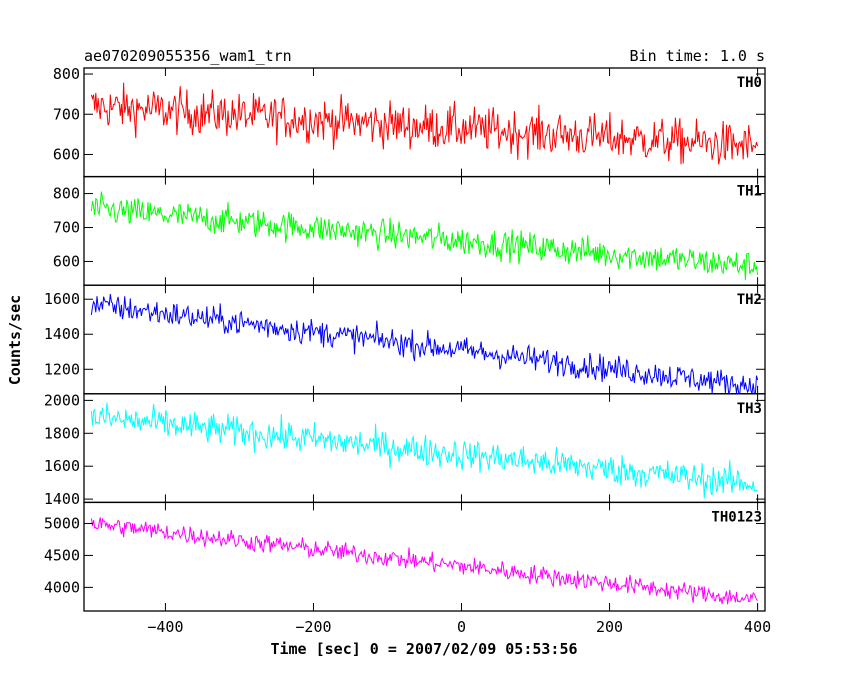 This screenshot has height=680, width=850. Describe the element at coordinates (461, 627) in the screenshot. I see `x-tick-label: 0` at that location.